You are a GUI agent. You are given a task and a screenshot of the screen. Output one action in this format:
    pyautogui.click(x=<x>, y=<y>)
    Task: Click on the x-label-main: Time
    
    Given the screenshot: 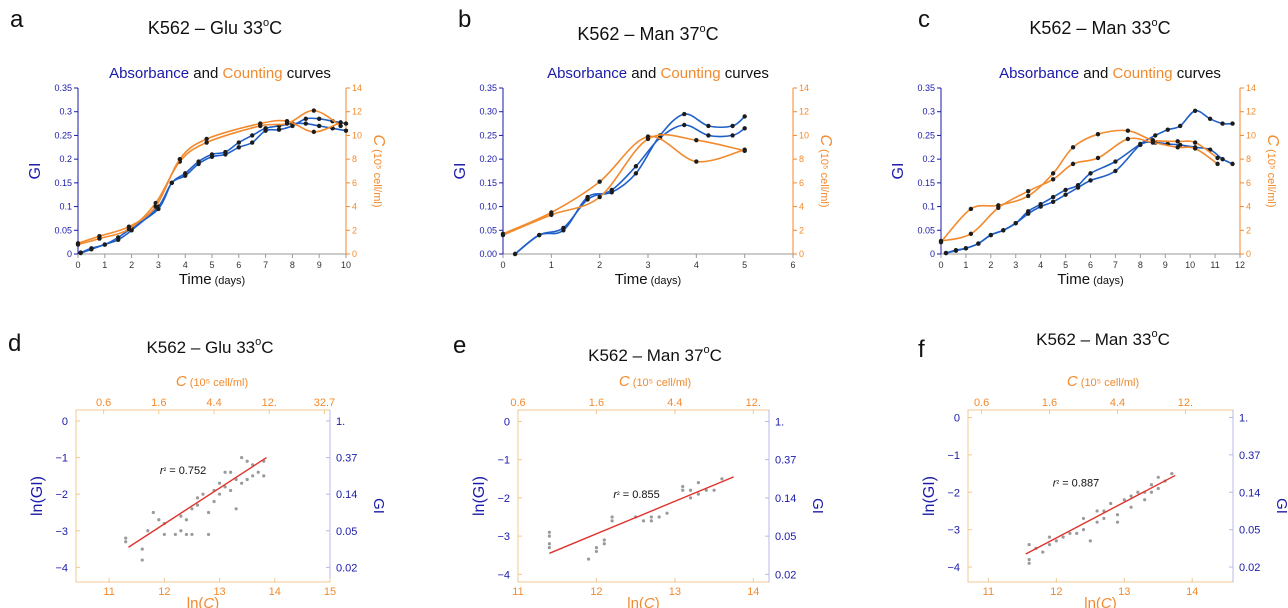 What is the action you would take?
    pyautogui.click(x=631, y=279)
    